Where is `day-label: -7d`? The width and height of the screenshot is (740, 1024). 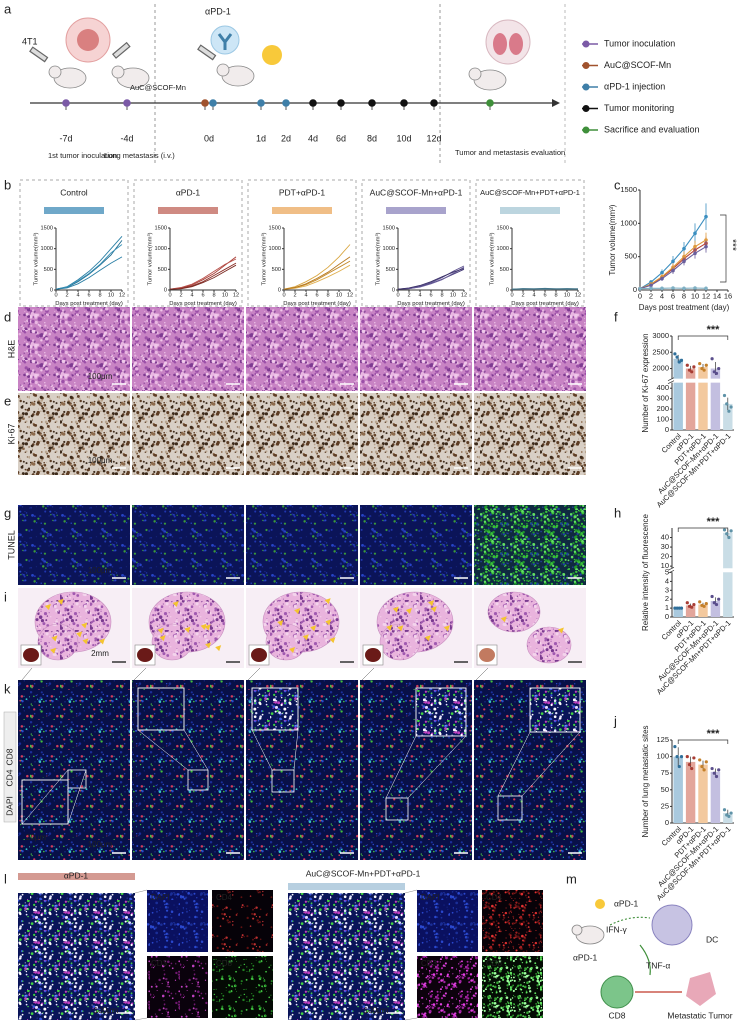 day-label: -7d is located at coordinates (65, 138).